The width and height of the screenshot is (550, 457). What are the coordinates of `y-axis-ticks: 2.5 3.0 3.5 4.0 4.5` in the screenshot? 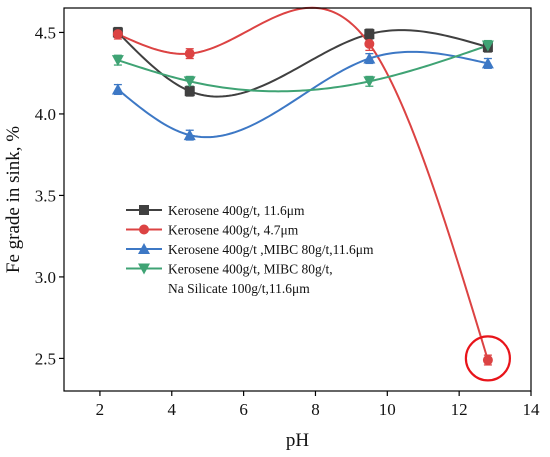 It's located at (49, 195).